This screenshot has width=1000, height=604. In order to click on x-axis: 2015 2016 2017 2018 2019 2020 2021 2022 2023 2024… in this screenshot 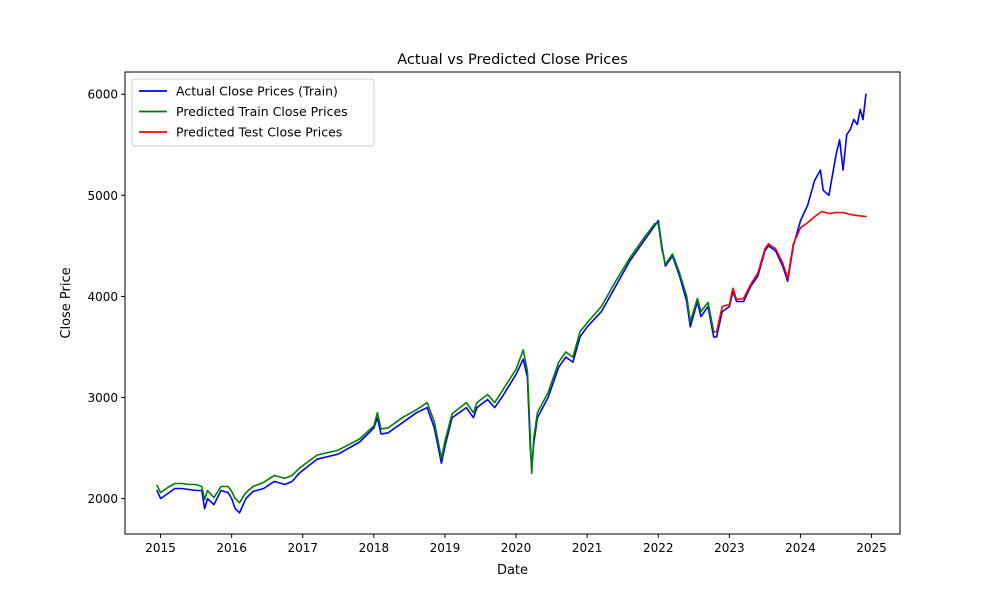, I will do `click(516, 544)`.